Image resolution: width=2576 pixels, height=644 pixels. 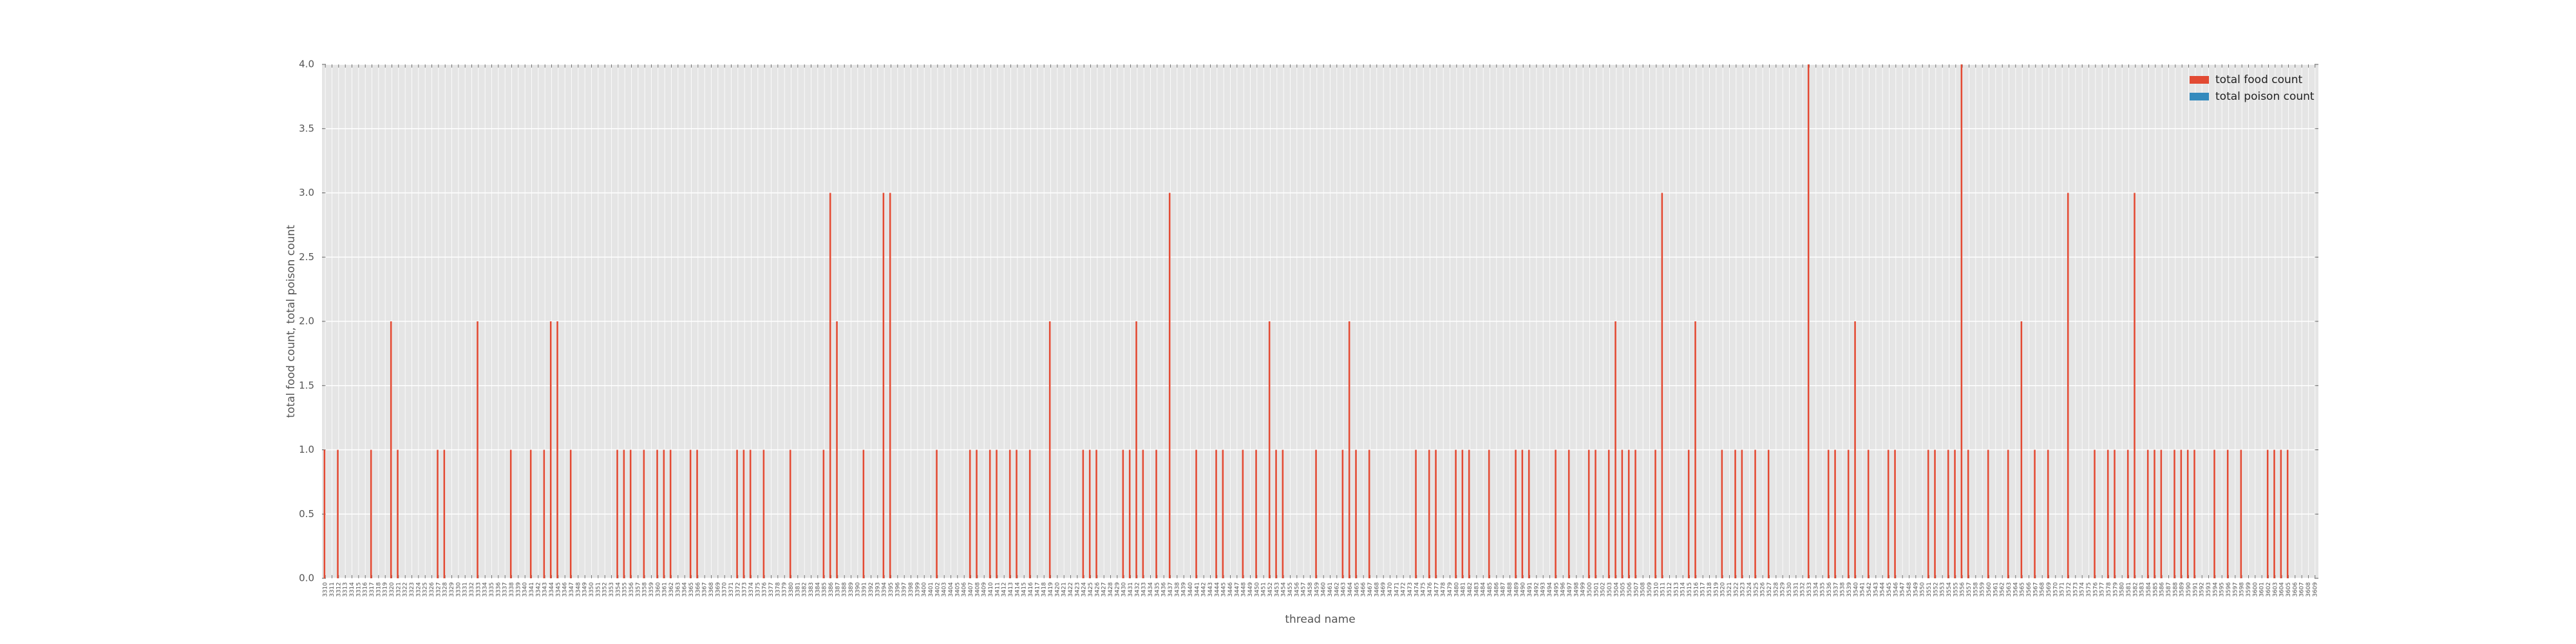 What do you see at coordinates (998, 589) in the screenshot?
I see `x-tick-label: 3411` at bounding box center [998, 589].